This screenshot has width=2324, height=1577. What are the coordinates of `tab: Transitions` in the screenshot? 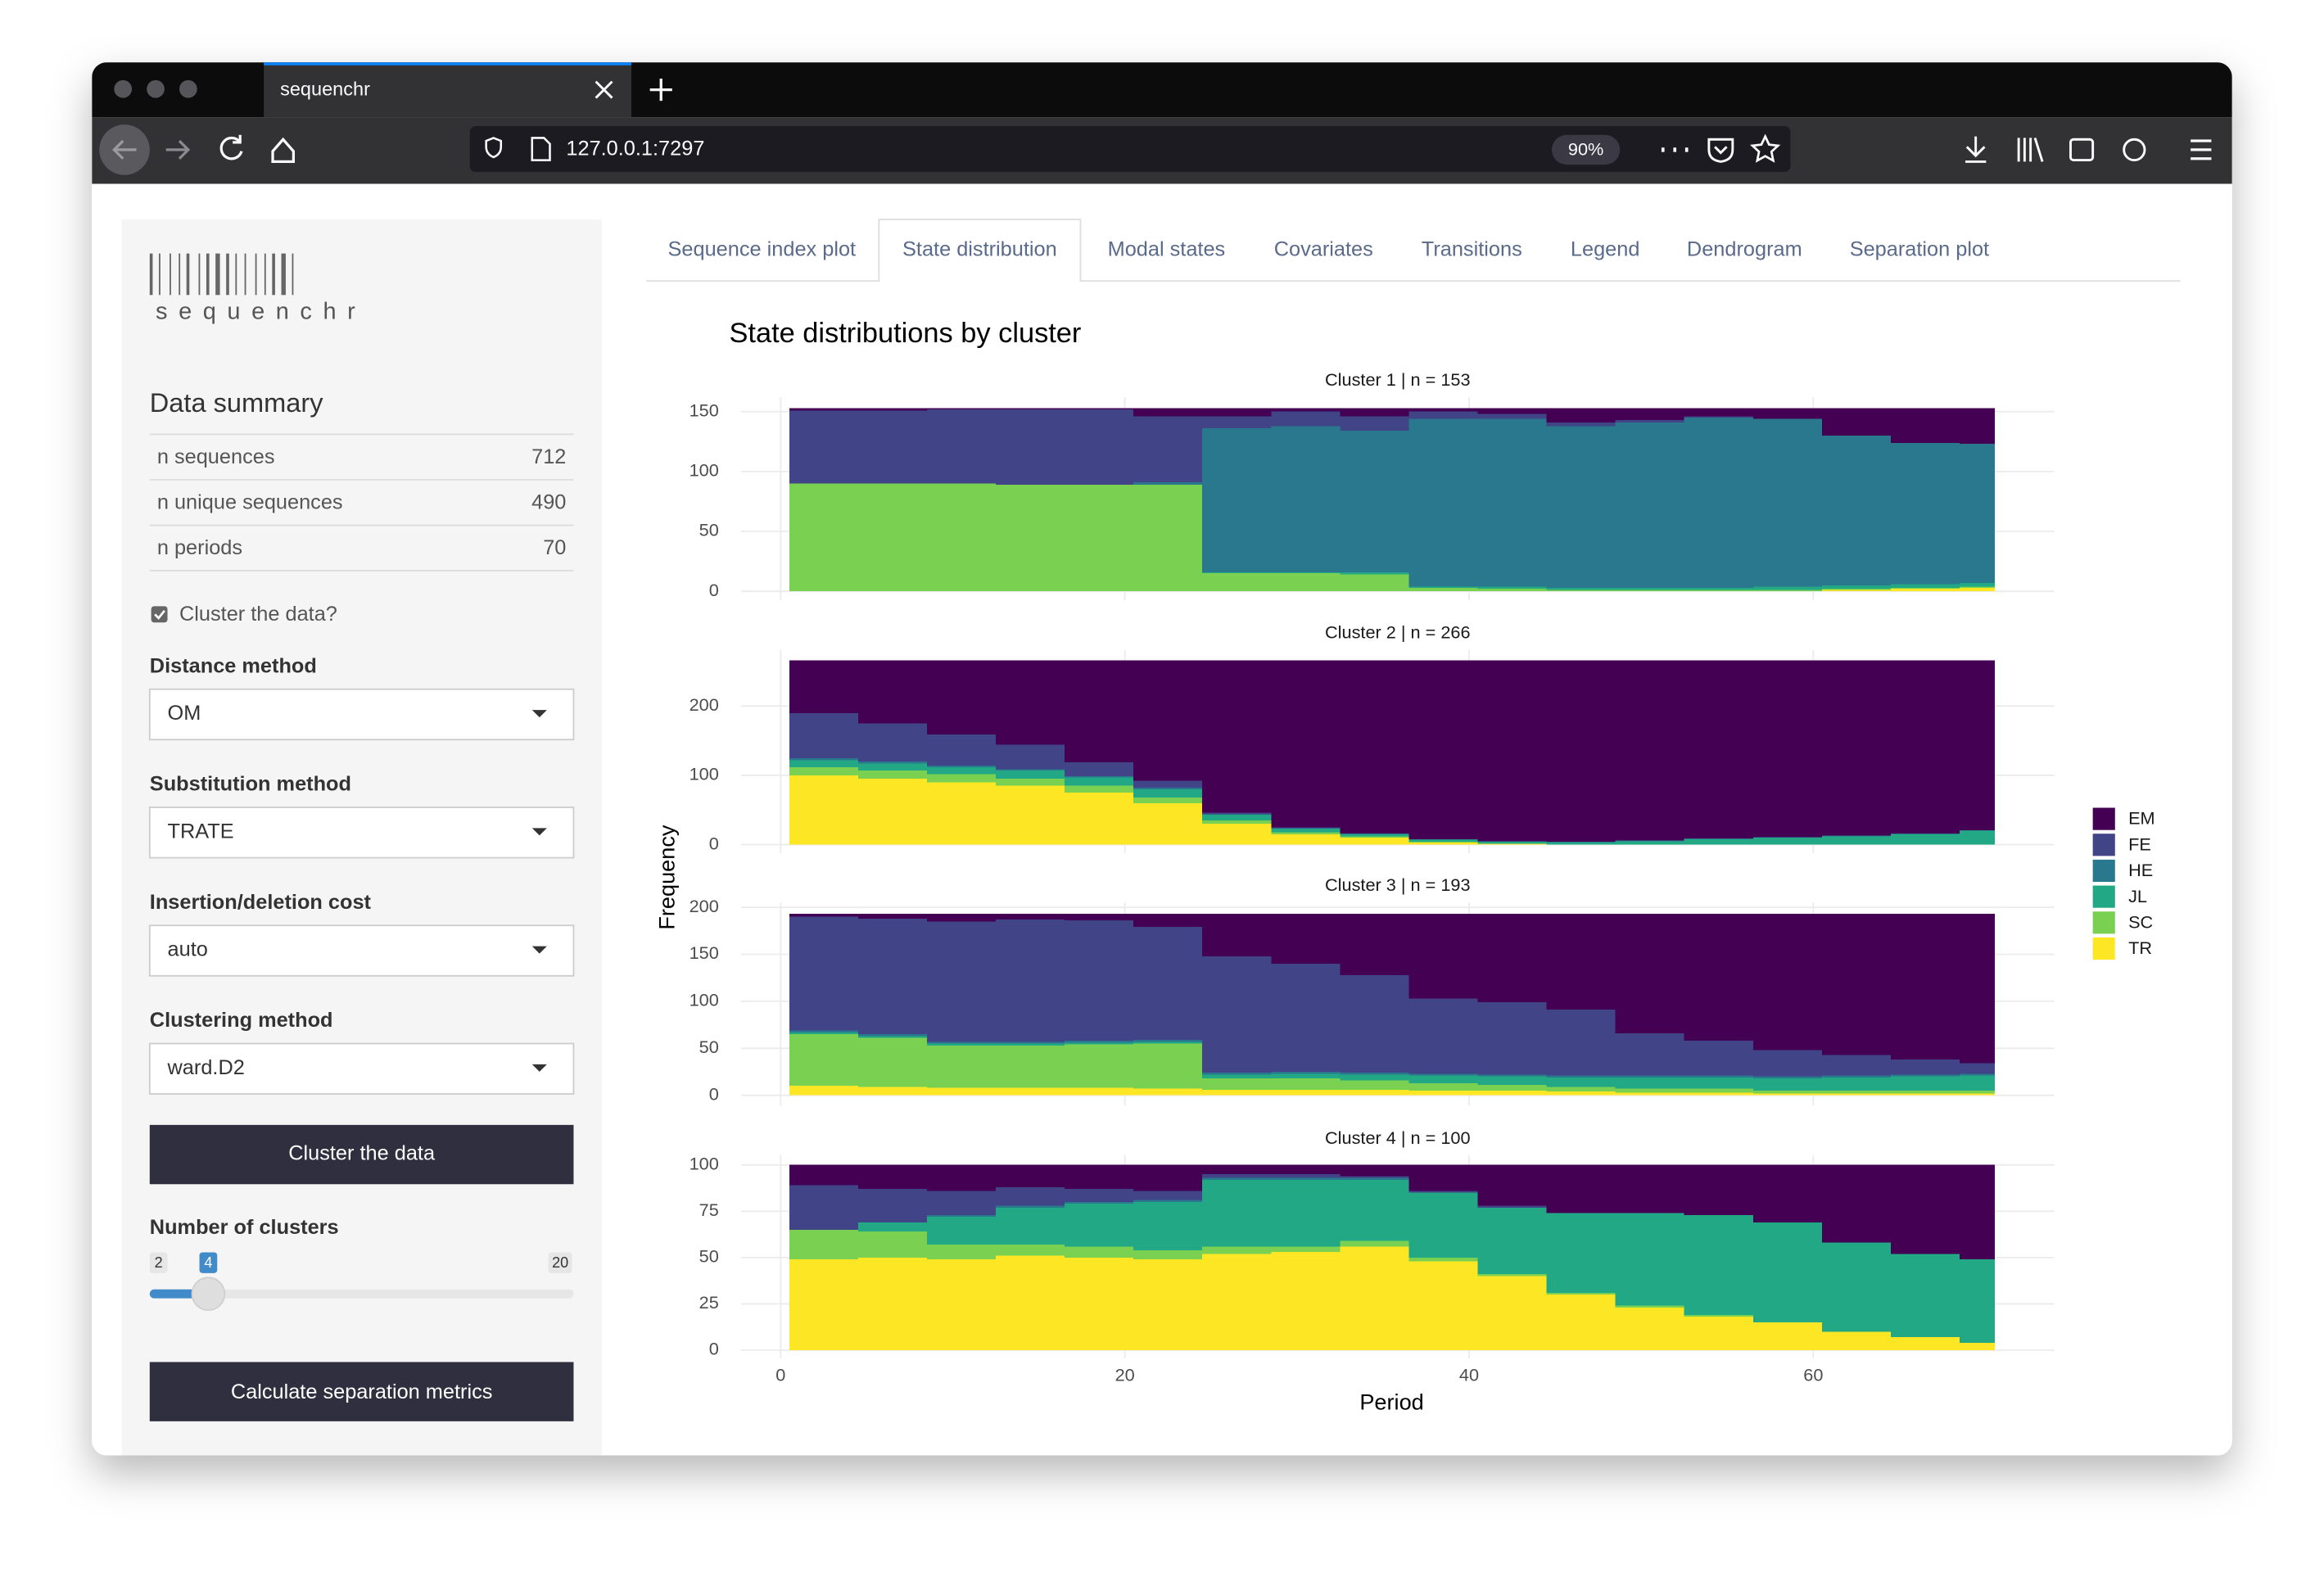 It's located at (1472, 249).